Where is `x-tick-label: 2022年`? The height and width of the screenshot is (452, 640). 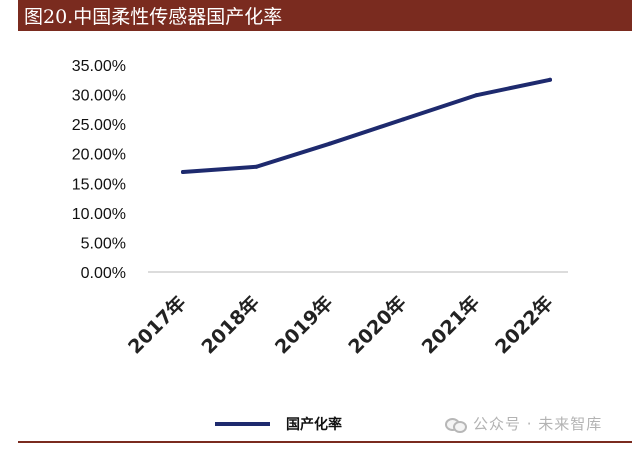 x-tick-label: 2022年 is located at coordinates (523, 324).